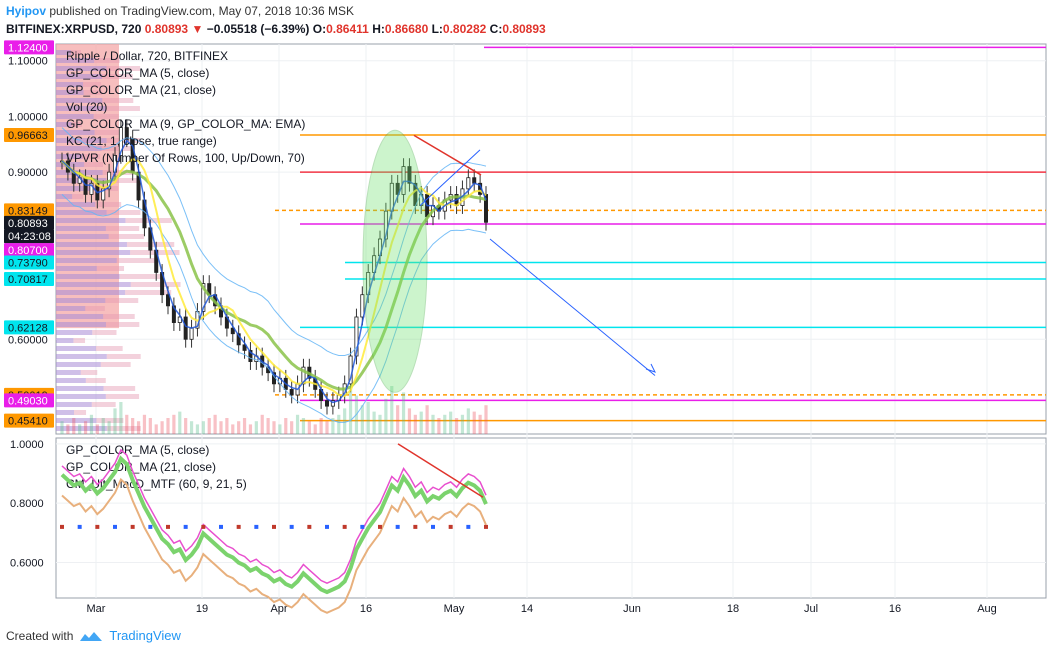  I want to click on osc-divergence-line, so click(440, 470).